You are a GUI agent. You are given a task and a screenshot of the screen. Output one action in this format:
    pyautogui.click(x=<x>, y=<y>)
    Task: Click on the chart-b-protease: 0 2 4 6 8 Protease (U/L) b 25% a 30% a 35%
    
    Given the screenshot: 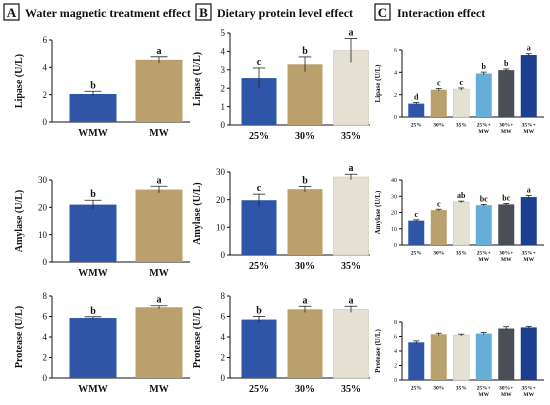 What is the action you would take?
    pyautogui.click(x=281, y=343)
    